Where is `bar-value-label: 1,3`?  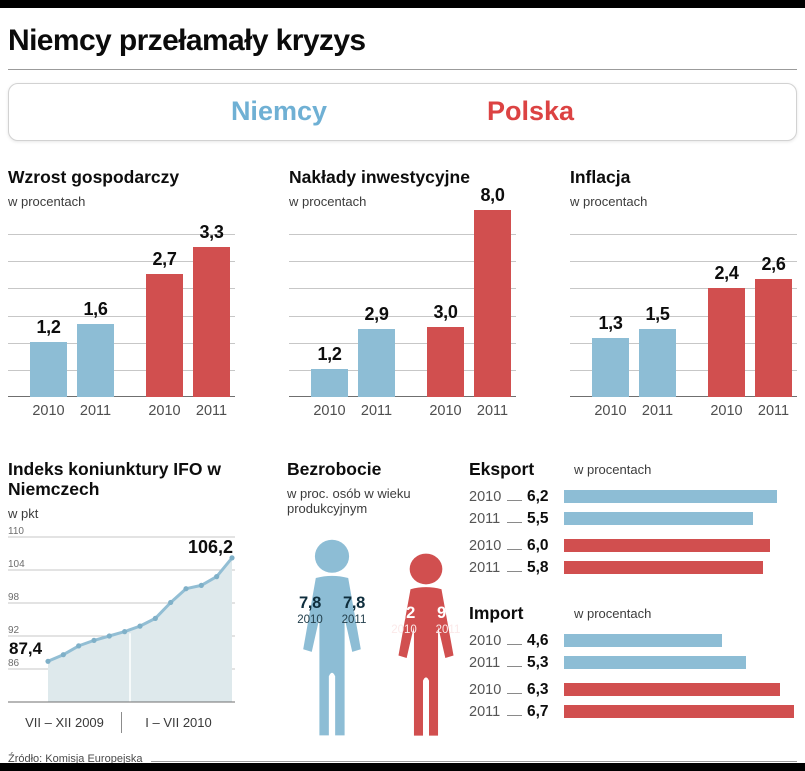
bar-value-label: 1,3 is located at coordinates (610, 322).